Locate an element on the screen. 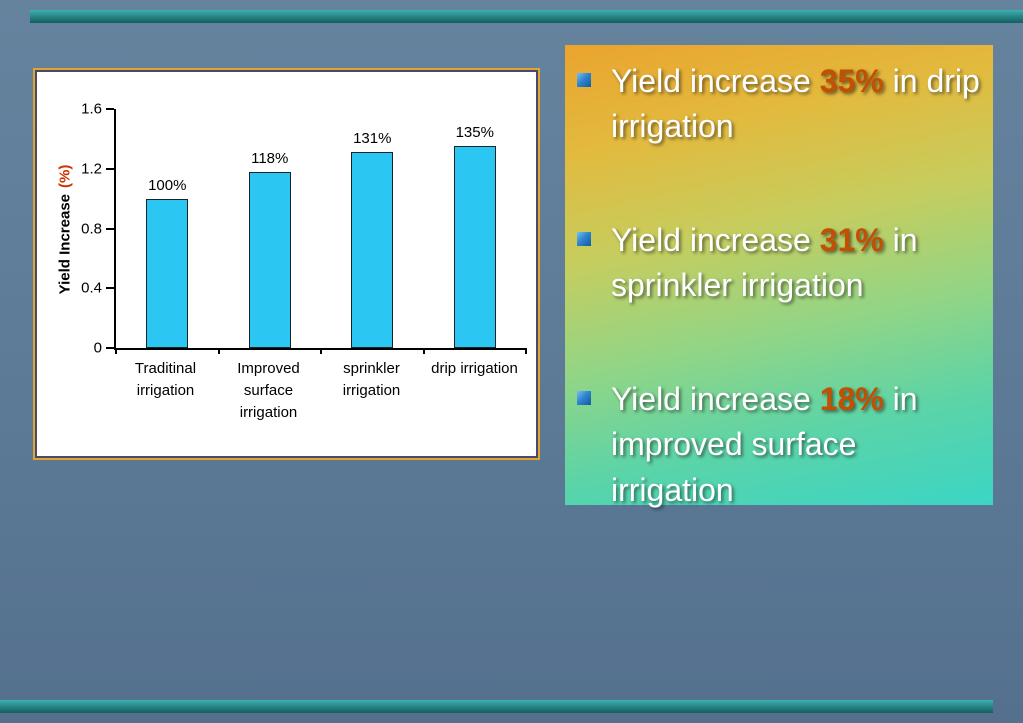  y-tick-label: 0.4 is located at coordinates (91, 288).